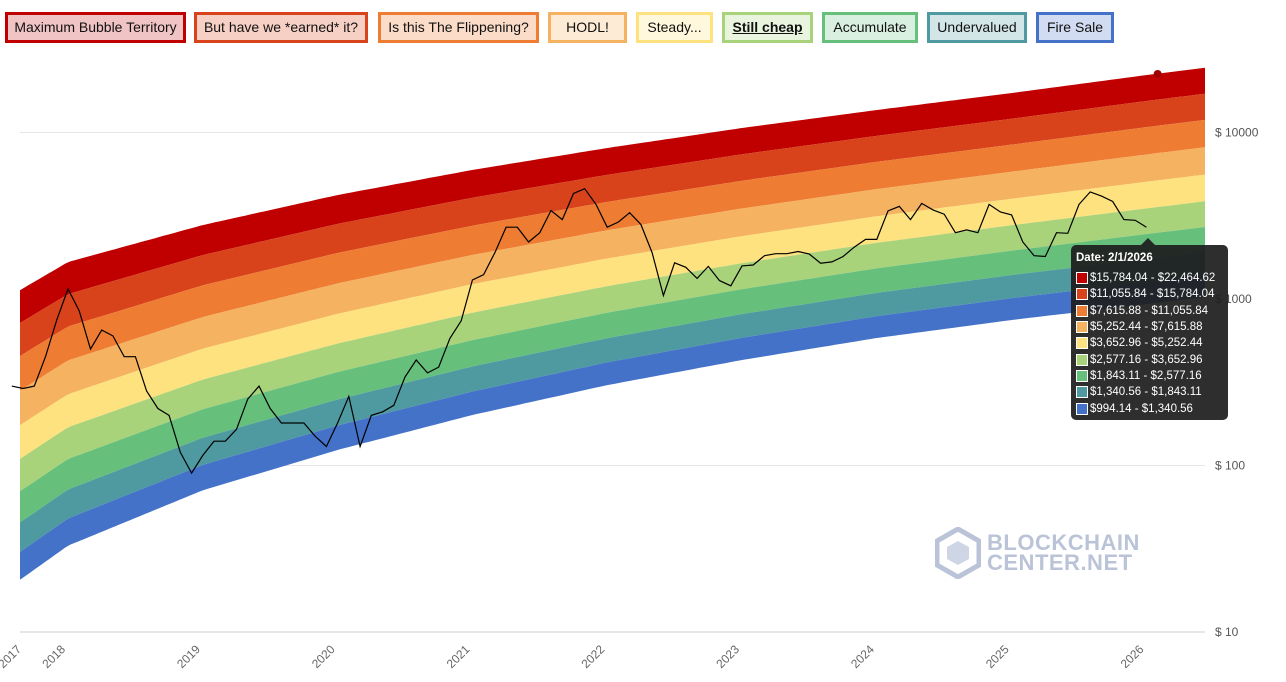 This screenshot has width=1286, height=682. I want to click on legend-button-1: Maximum Bubble Territory, so click(95, 27).